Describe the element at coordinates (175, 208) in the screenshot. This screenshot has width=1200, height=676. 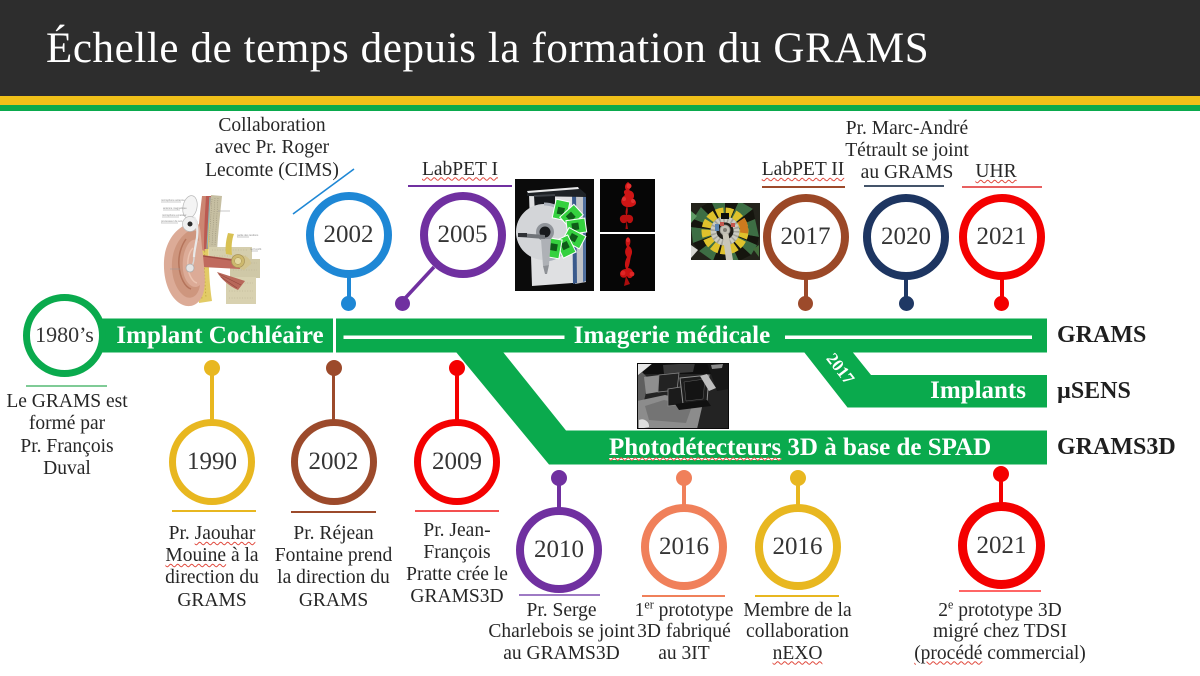
I see `svg-text: antenne magnetique` at that location.